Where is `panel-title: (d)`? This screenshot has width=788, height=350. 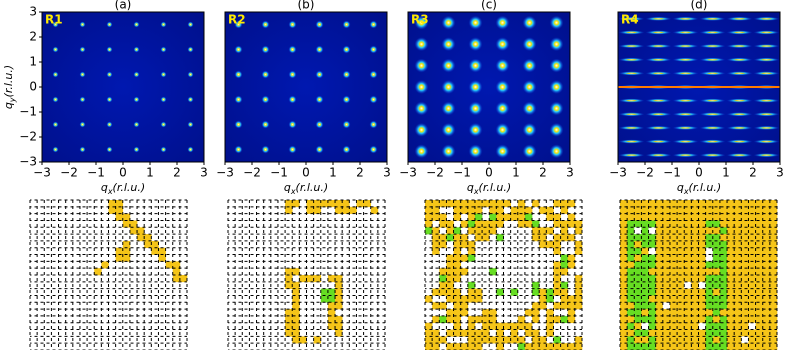
panel-title: (d) is located at coordinates (699, 6).